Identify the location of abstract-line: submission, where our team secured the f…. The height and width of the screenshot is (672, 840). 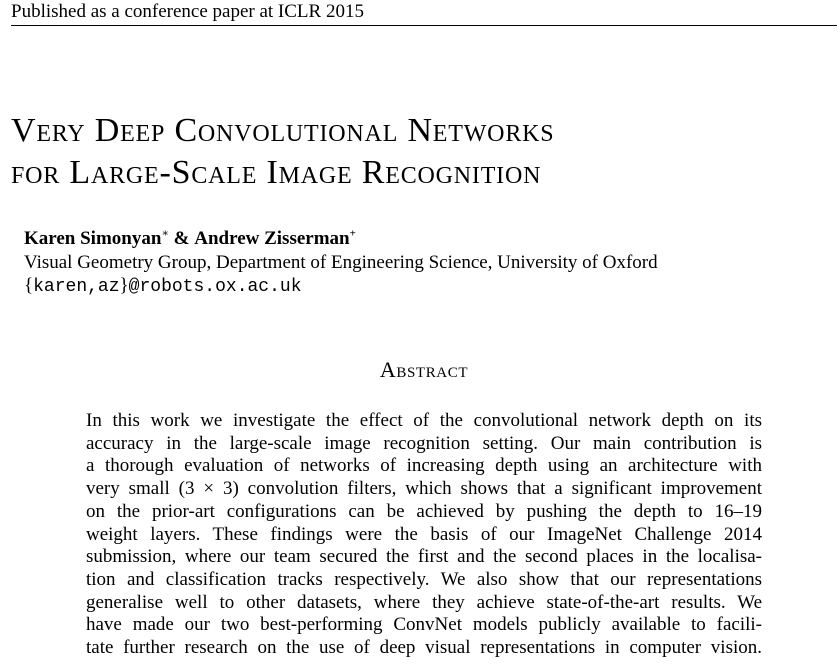
(424, 557).